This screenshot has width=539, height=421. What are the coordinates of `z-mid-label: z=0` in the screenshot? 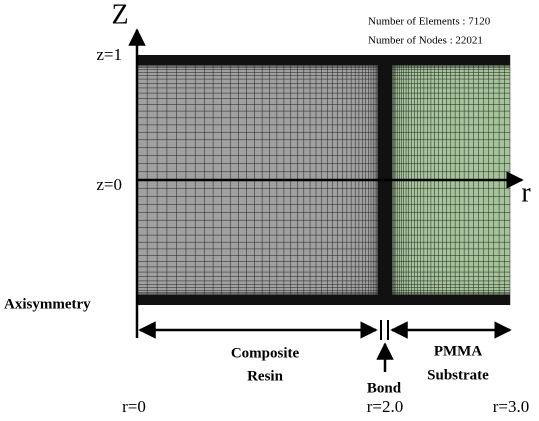 It's located at (109, 184).